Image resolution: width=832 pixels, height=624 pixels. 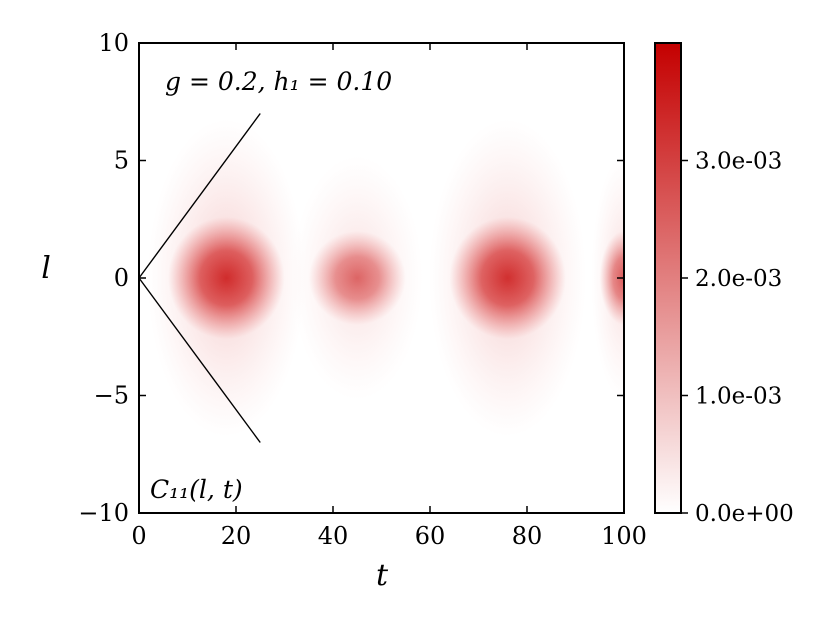 I want to click on x-tick-label: 80, so click(x=527, y=536).